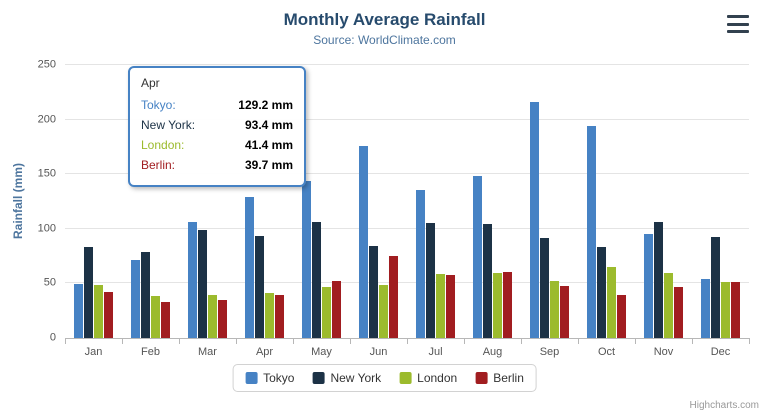 The width and height of the screenshot is (769, 416). Describe the element at coordinates (720, 352) in the screenshot. I see `xaxis-category-label: Dec` at that location.